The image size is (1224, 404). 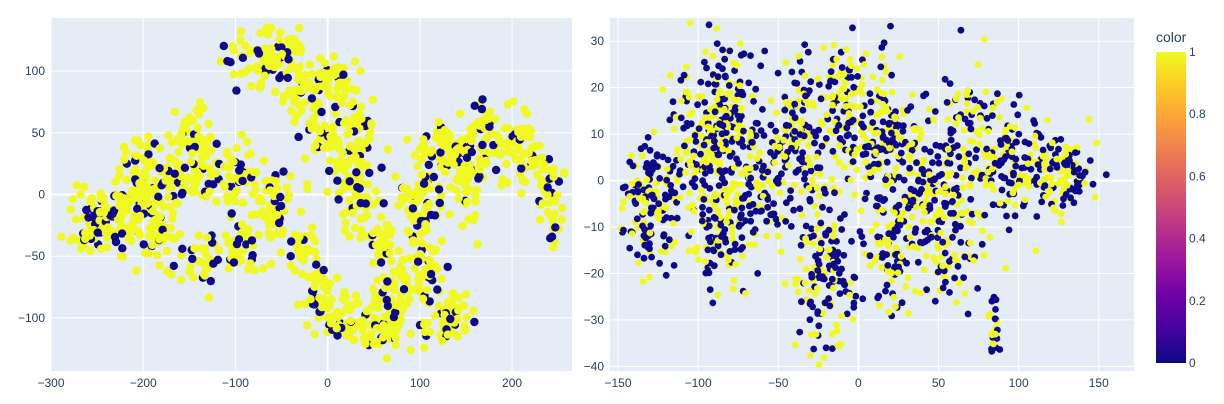 I want to click on x-tick-label: −150, so click(x=617, y=383).